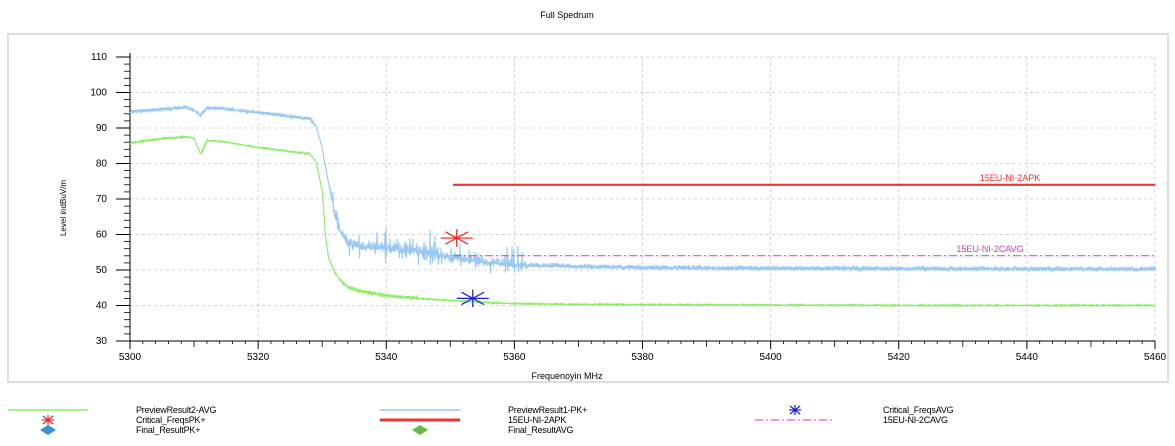  What do you see at coordinates (98, 93) in the screenshot?
I see `y-tick-label: 100` at bounding box center [98, 93].